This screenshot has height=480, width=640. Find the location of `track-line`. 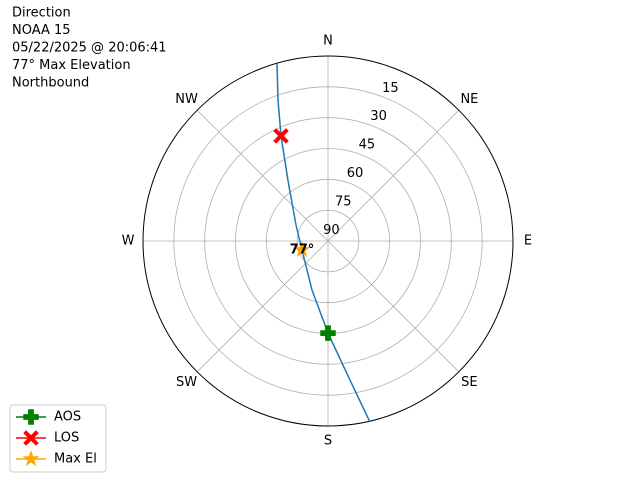

track-line is located at coordinates (323, 242).